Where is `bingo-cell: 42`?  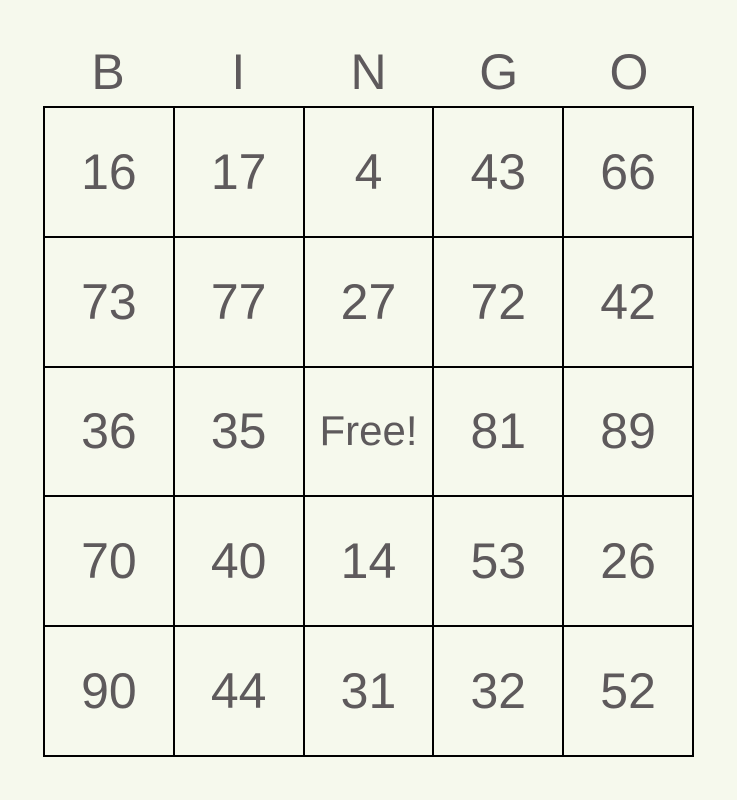
bingo-cell: 42 is located at coordinates (628, 301).